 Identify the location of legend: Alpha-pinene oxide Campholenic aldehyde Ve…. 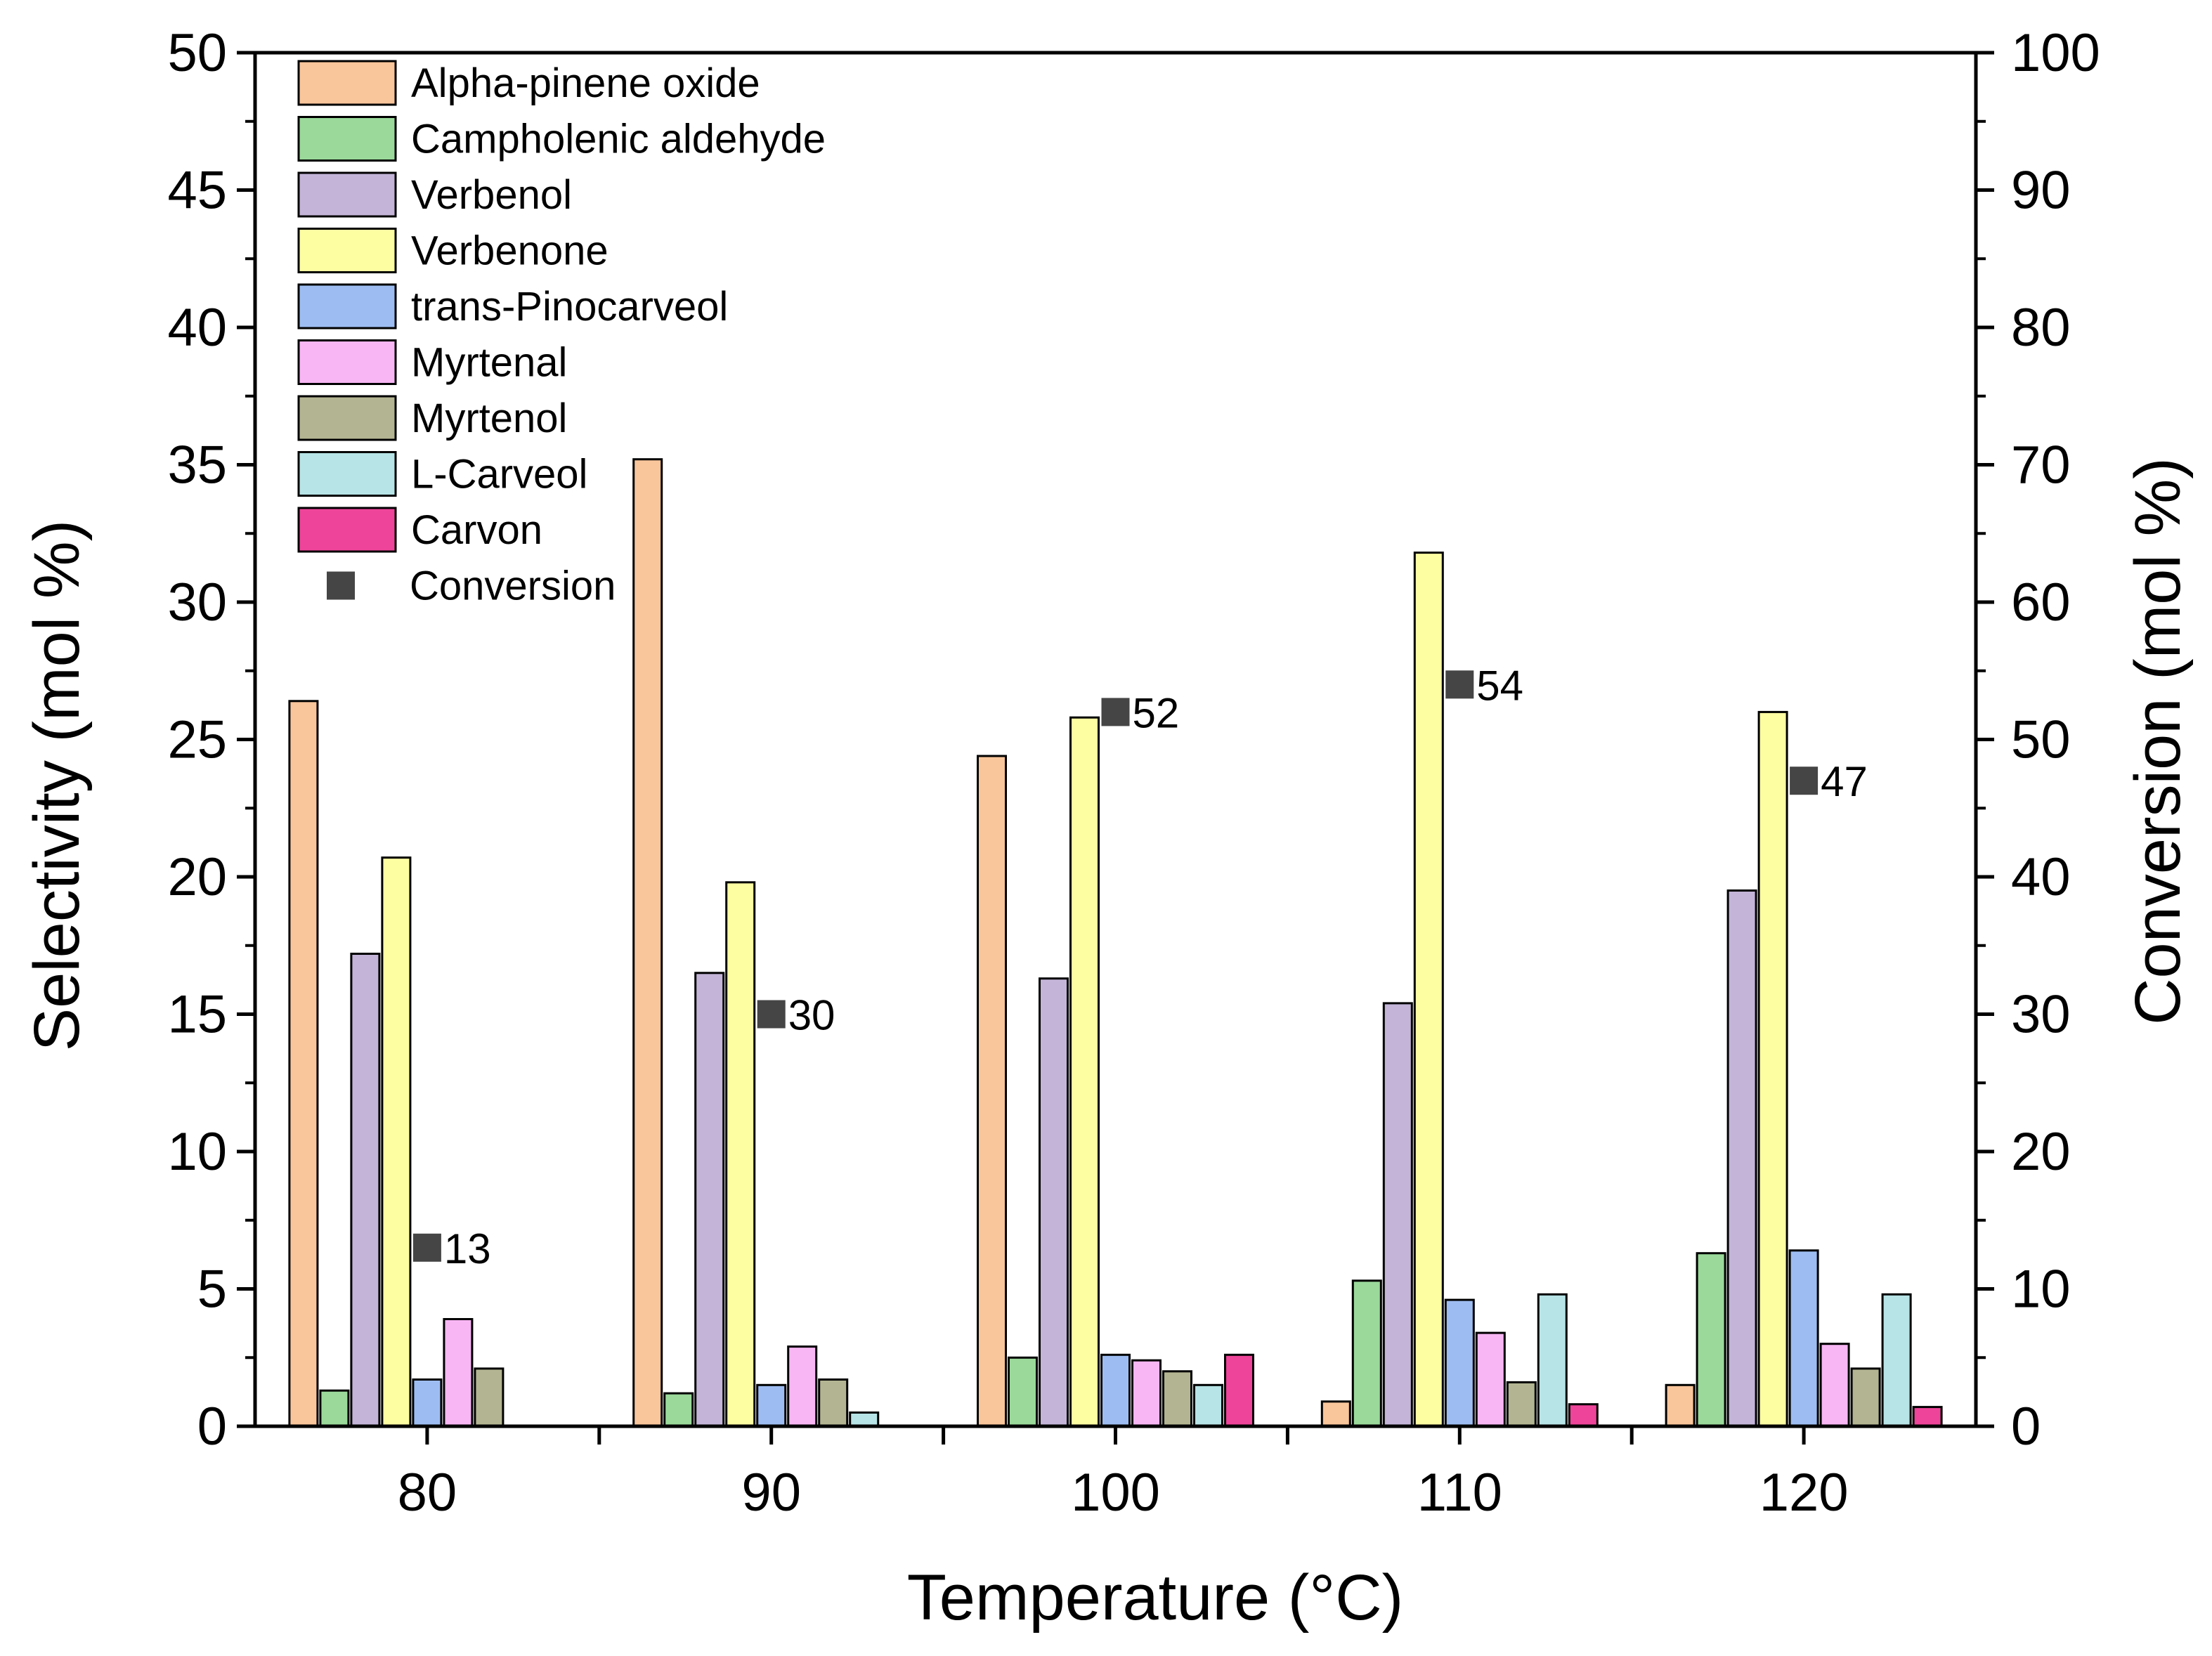
(561, 334).